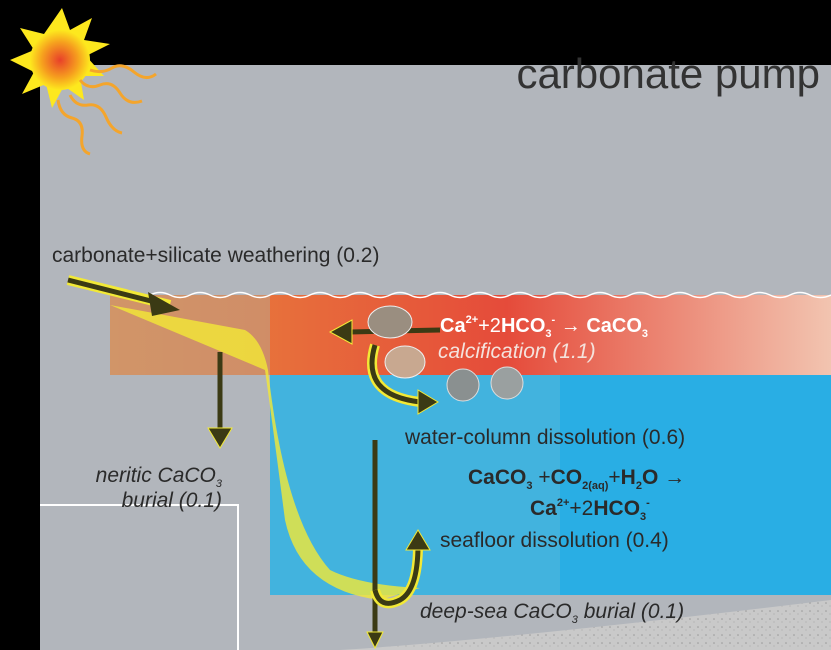  Describe the element at coordinates (470, 295) in the screenshot. I see `sea-surface` at that location.